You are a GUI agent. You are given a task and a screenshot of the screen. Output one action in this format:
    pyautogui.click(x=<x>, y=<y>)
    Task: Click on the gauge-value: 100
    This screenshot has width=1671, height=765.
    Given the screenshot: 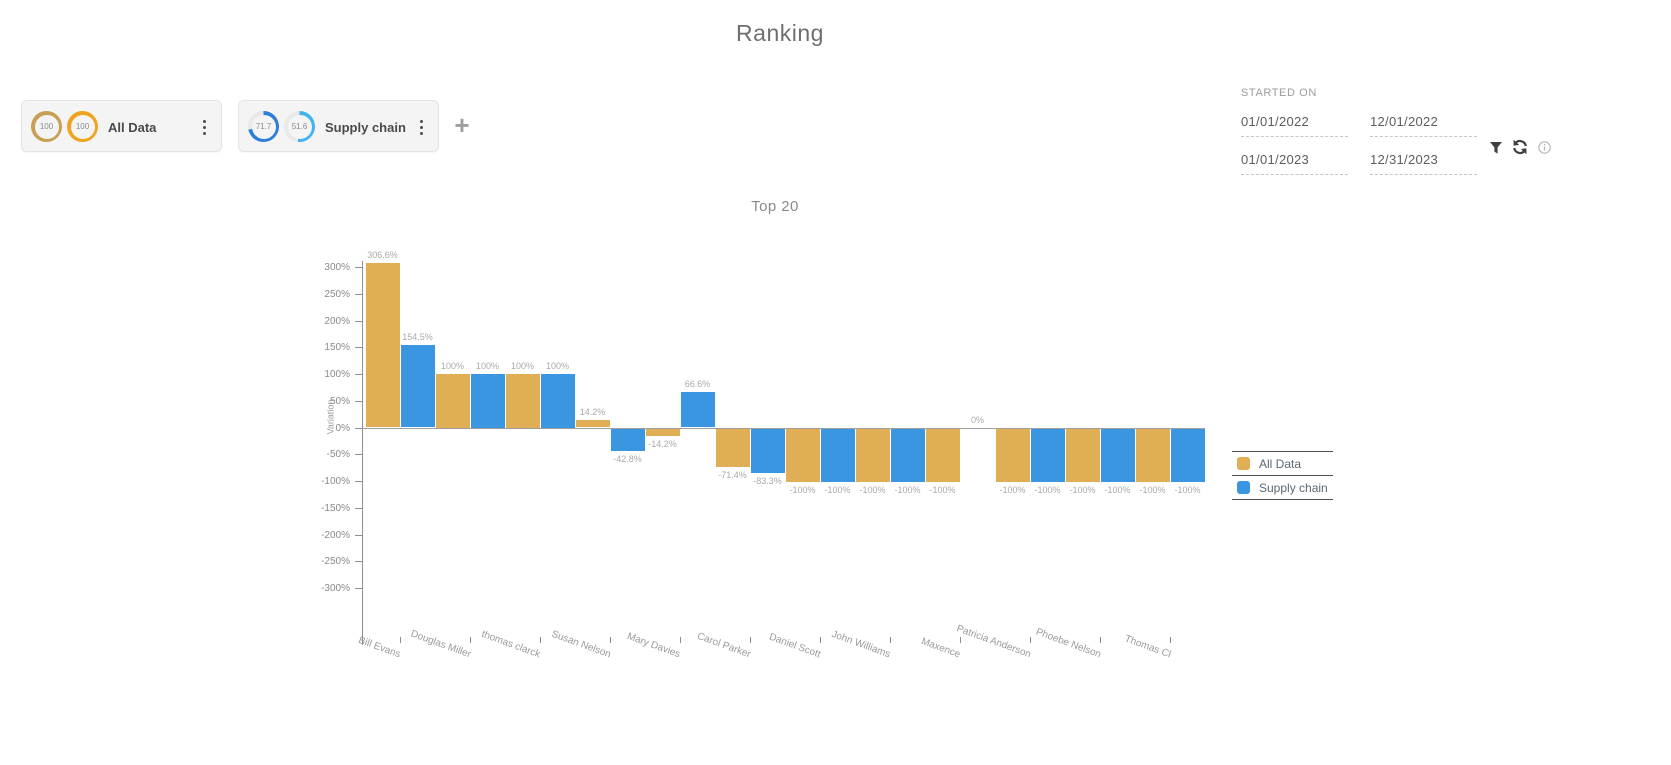 What is the action you would take?
    pyautogui.click(x=46, y=126)
    